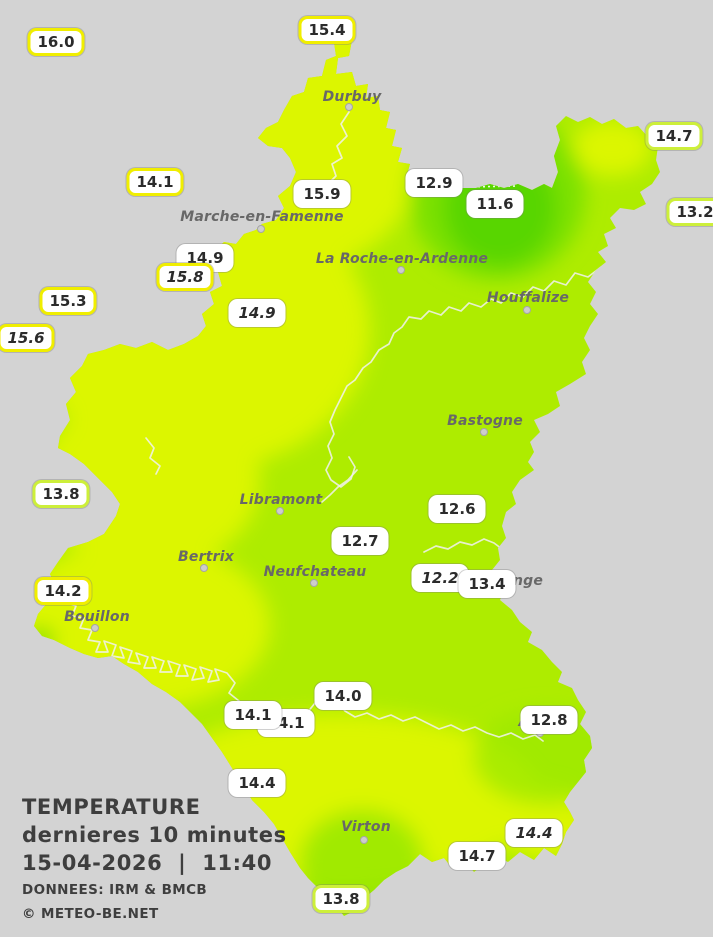 Image resolution: width=713 pixels, height=937 pixels. Describe the element at coordinates (281, 500) in the screenshot. I see `city-label: Libramont` at that location.